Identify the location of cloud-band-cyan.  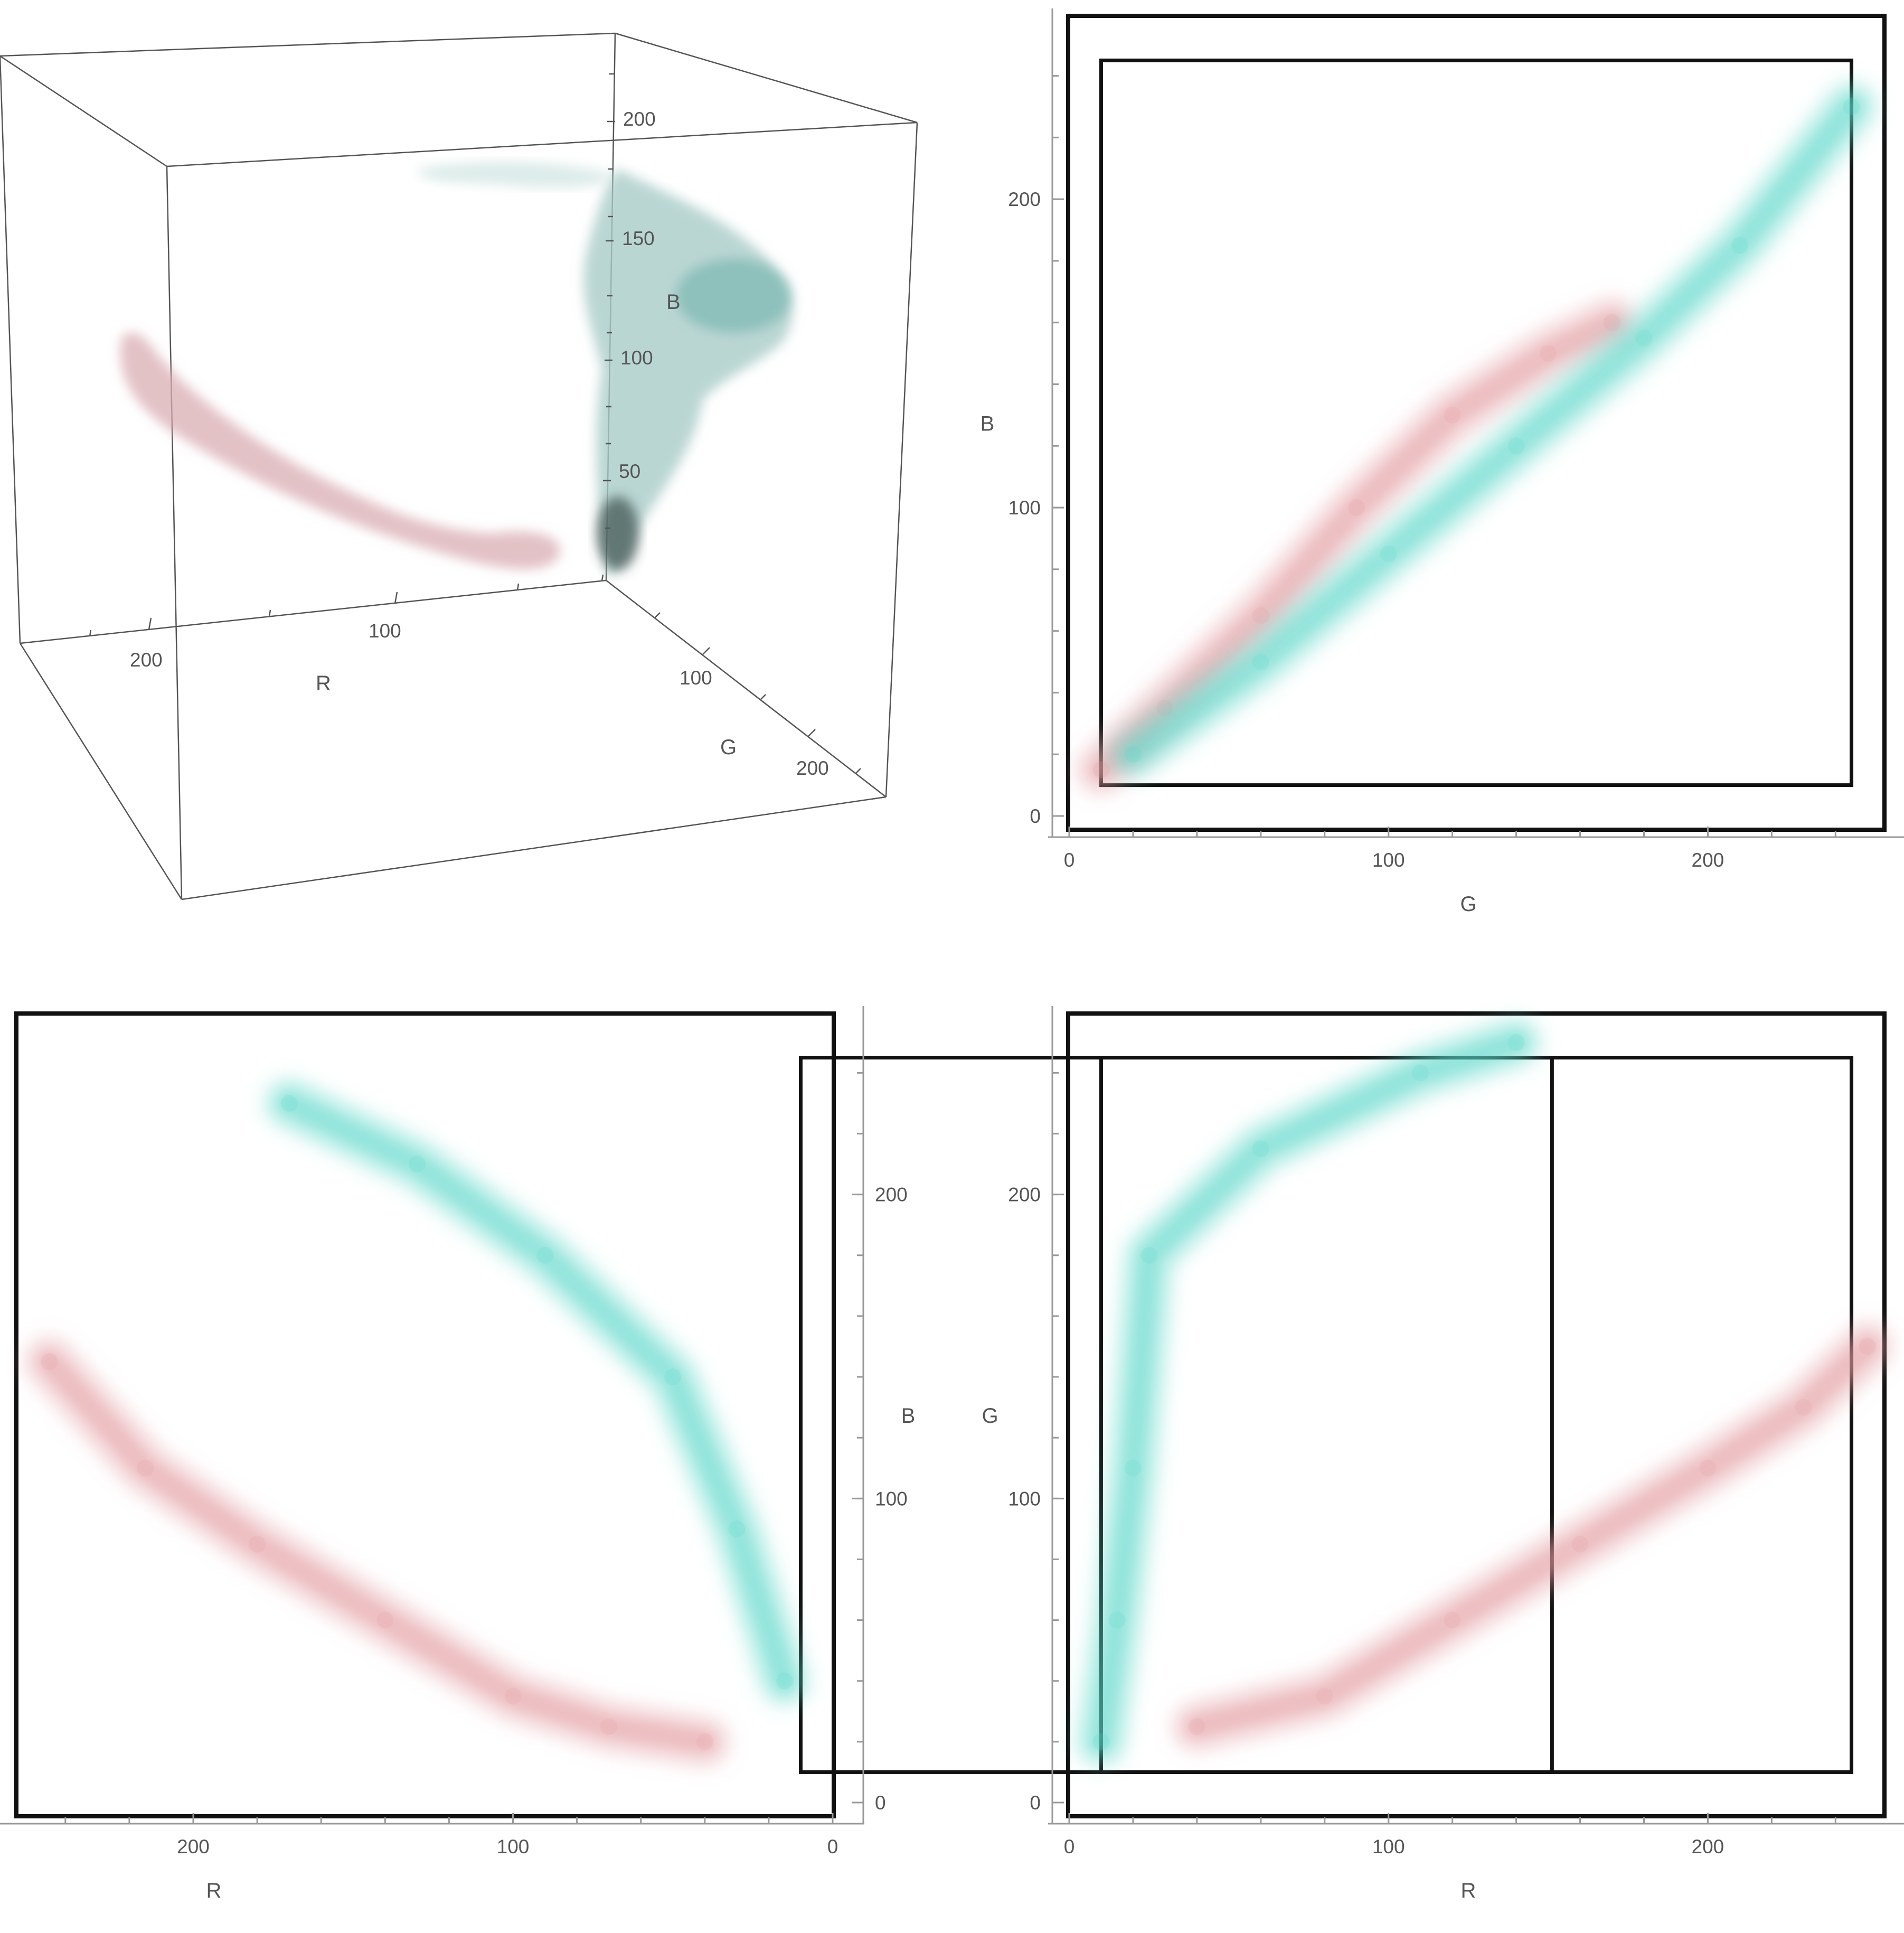
(1492, 431).